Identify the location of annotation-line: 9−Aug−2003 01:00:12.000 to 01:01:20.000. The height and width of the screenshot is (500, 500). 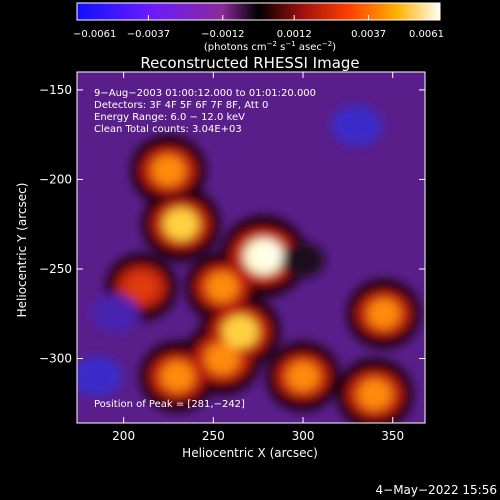
(205, 93).